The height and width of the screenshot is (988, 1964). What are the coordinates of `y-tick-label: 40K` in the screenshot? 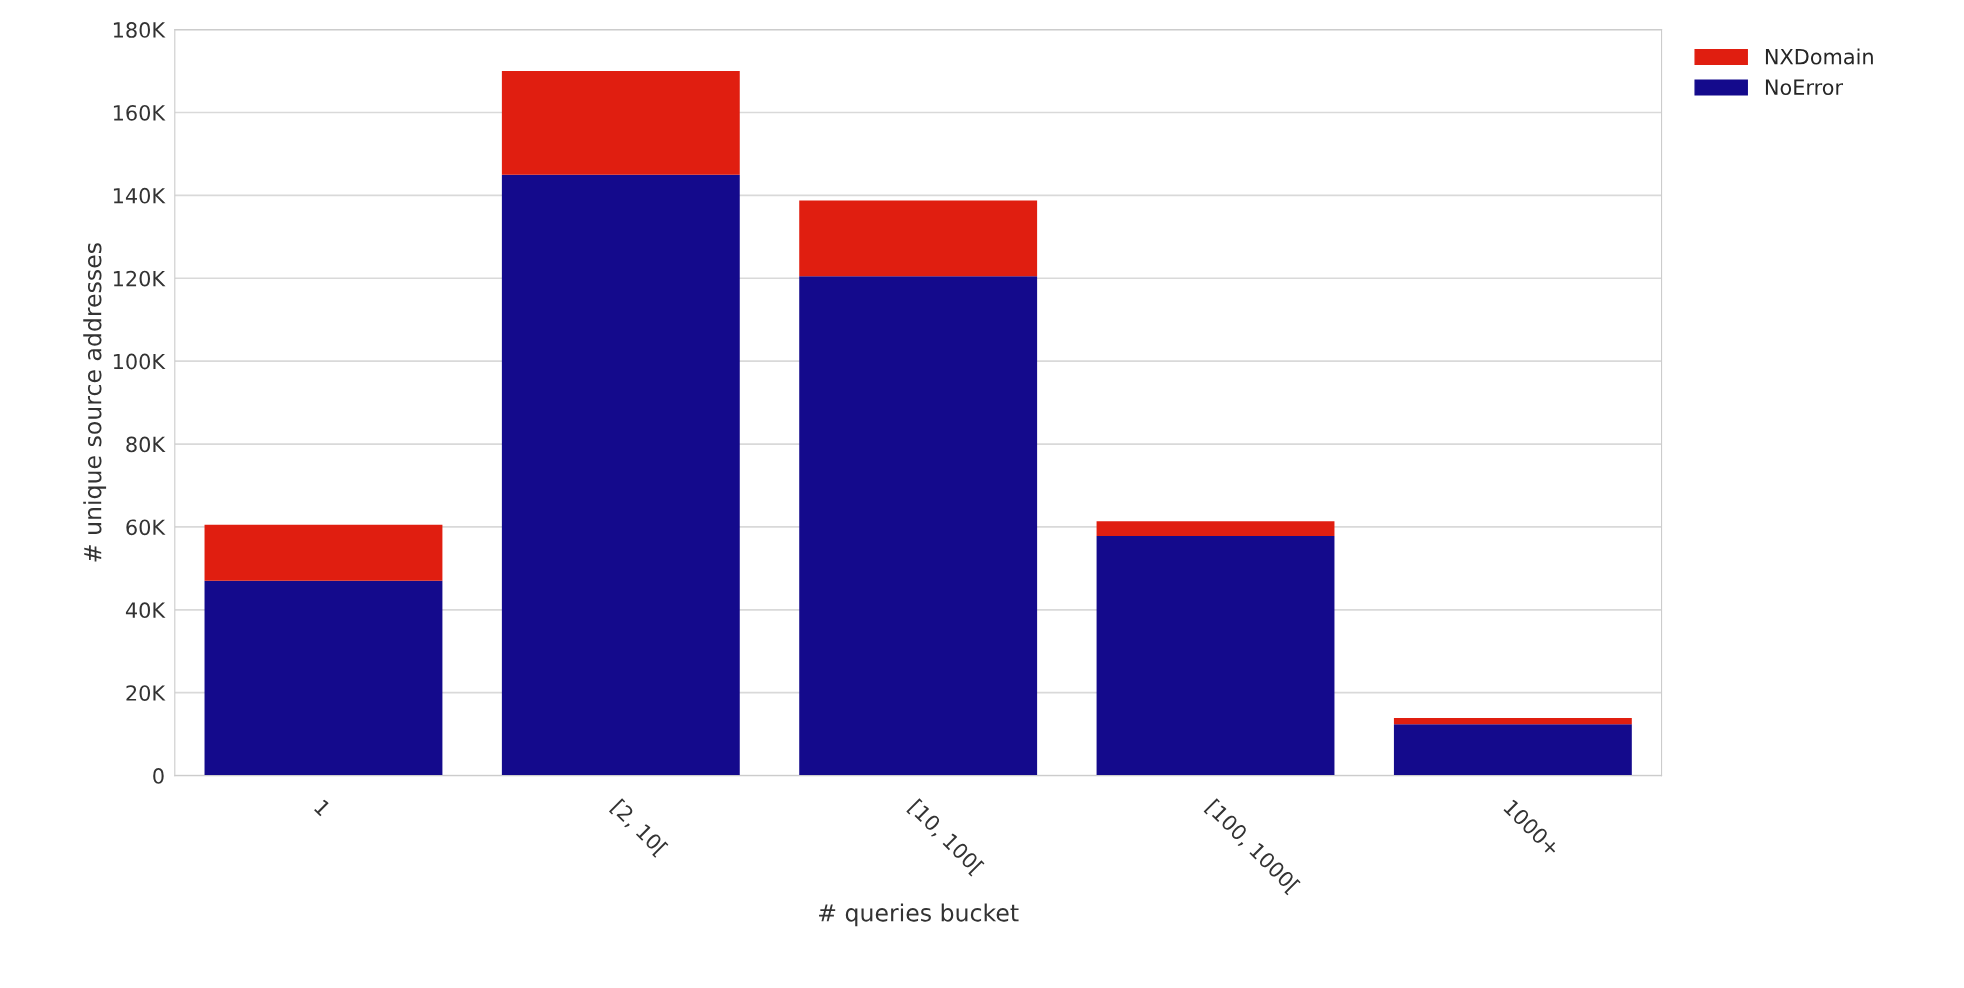 It's located at (145, 610).